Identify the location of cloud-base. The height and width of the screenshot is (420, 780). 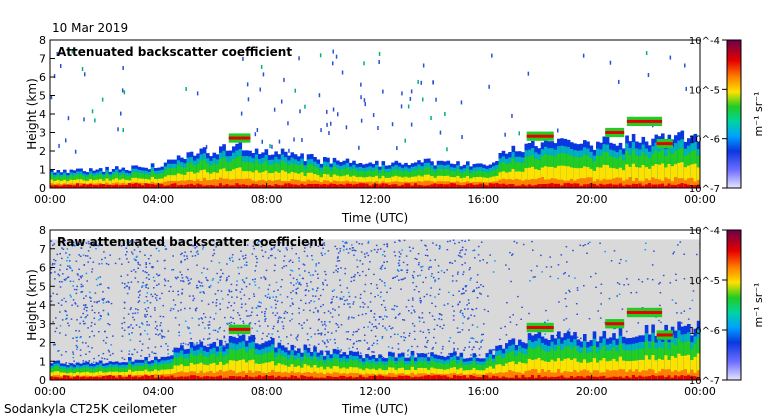
(239, 329).